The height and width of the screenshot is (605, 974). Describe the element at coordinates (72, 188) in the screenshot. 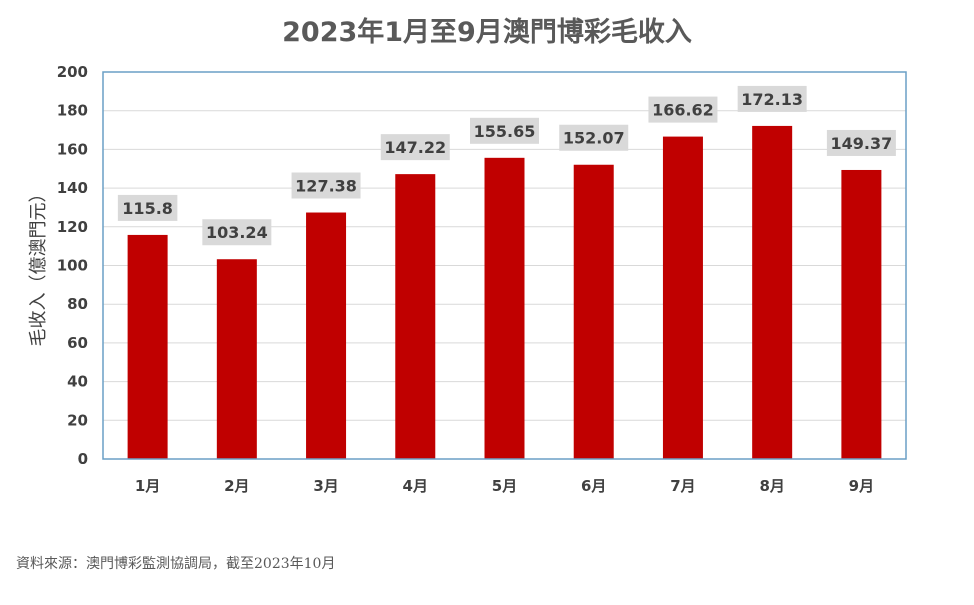

I see `y-tick-label: 140` at that location.